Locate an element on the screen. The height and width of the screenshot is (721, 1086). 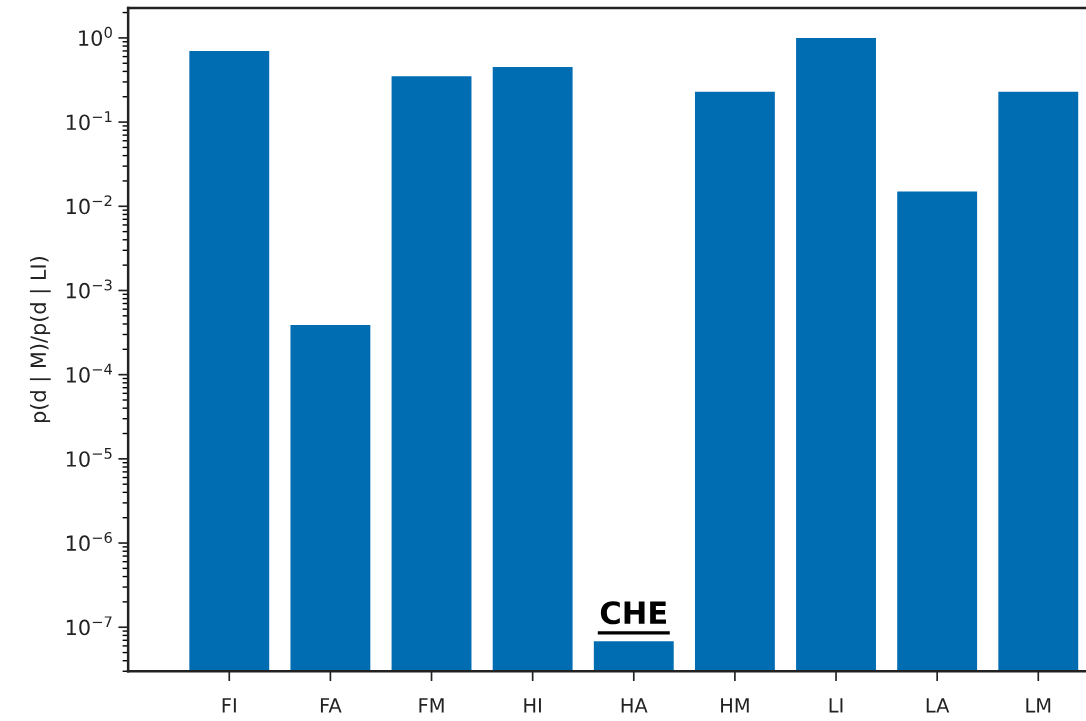
y-tick-label: 10$^{−3}$ is located at coordinates (89, 289).